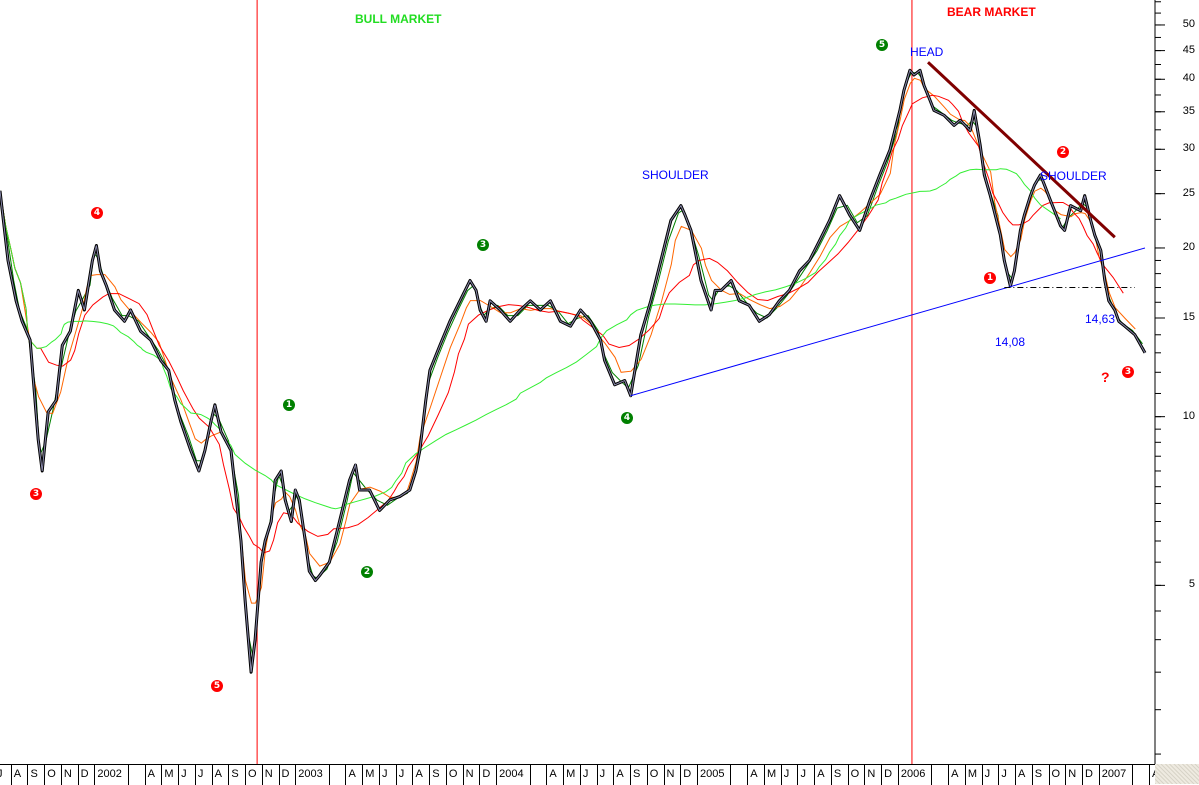 The width and height of the screenshot is (1199, 785). I want to click on x-tick-label: 2002, so click(108, 775).